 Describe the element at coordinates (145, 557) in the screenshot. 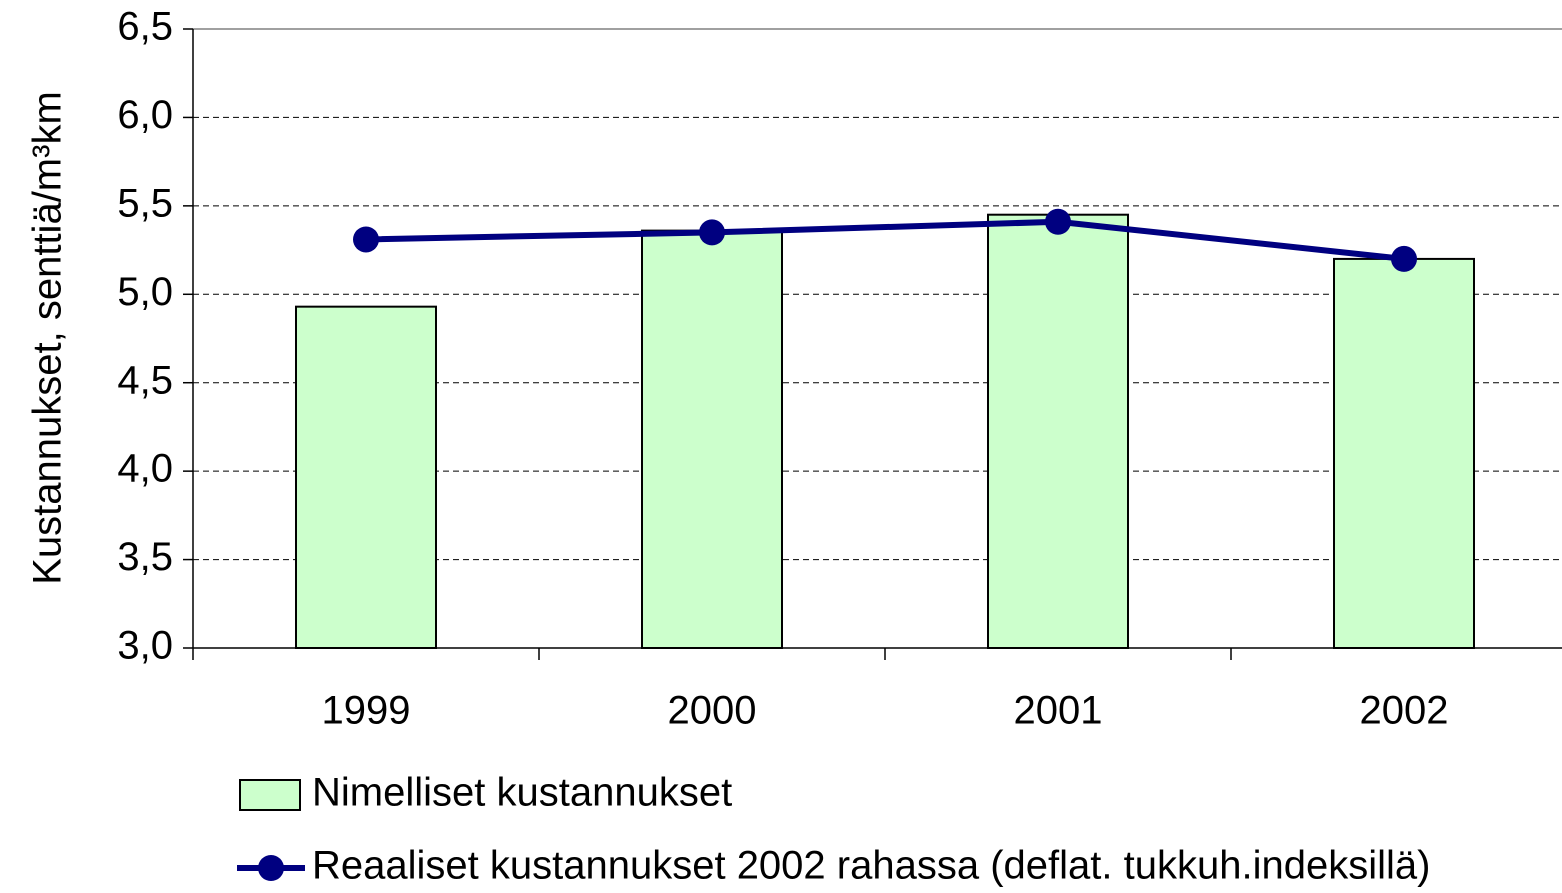

I see `y-tick-label: 3,5` at that location.